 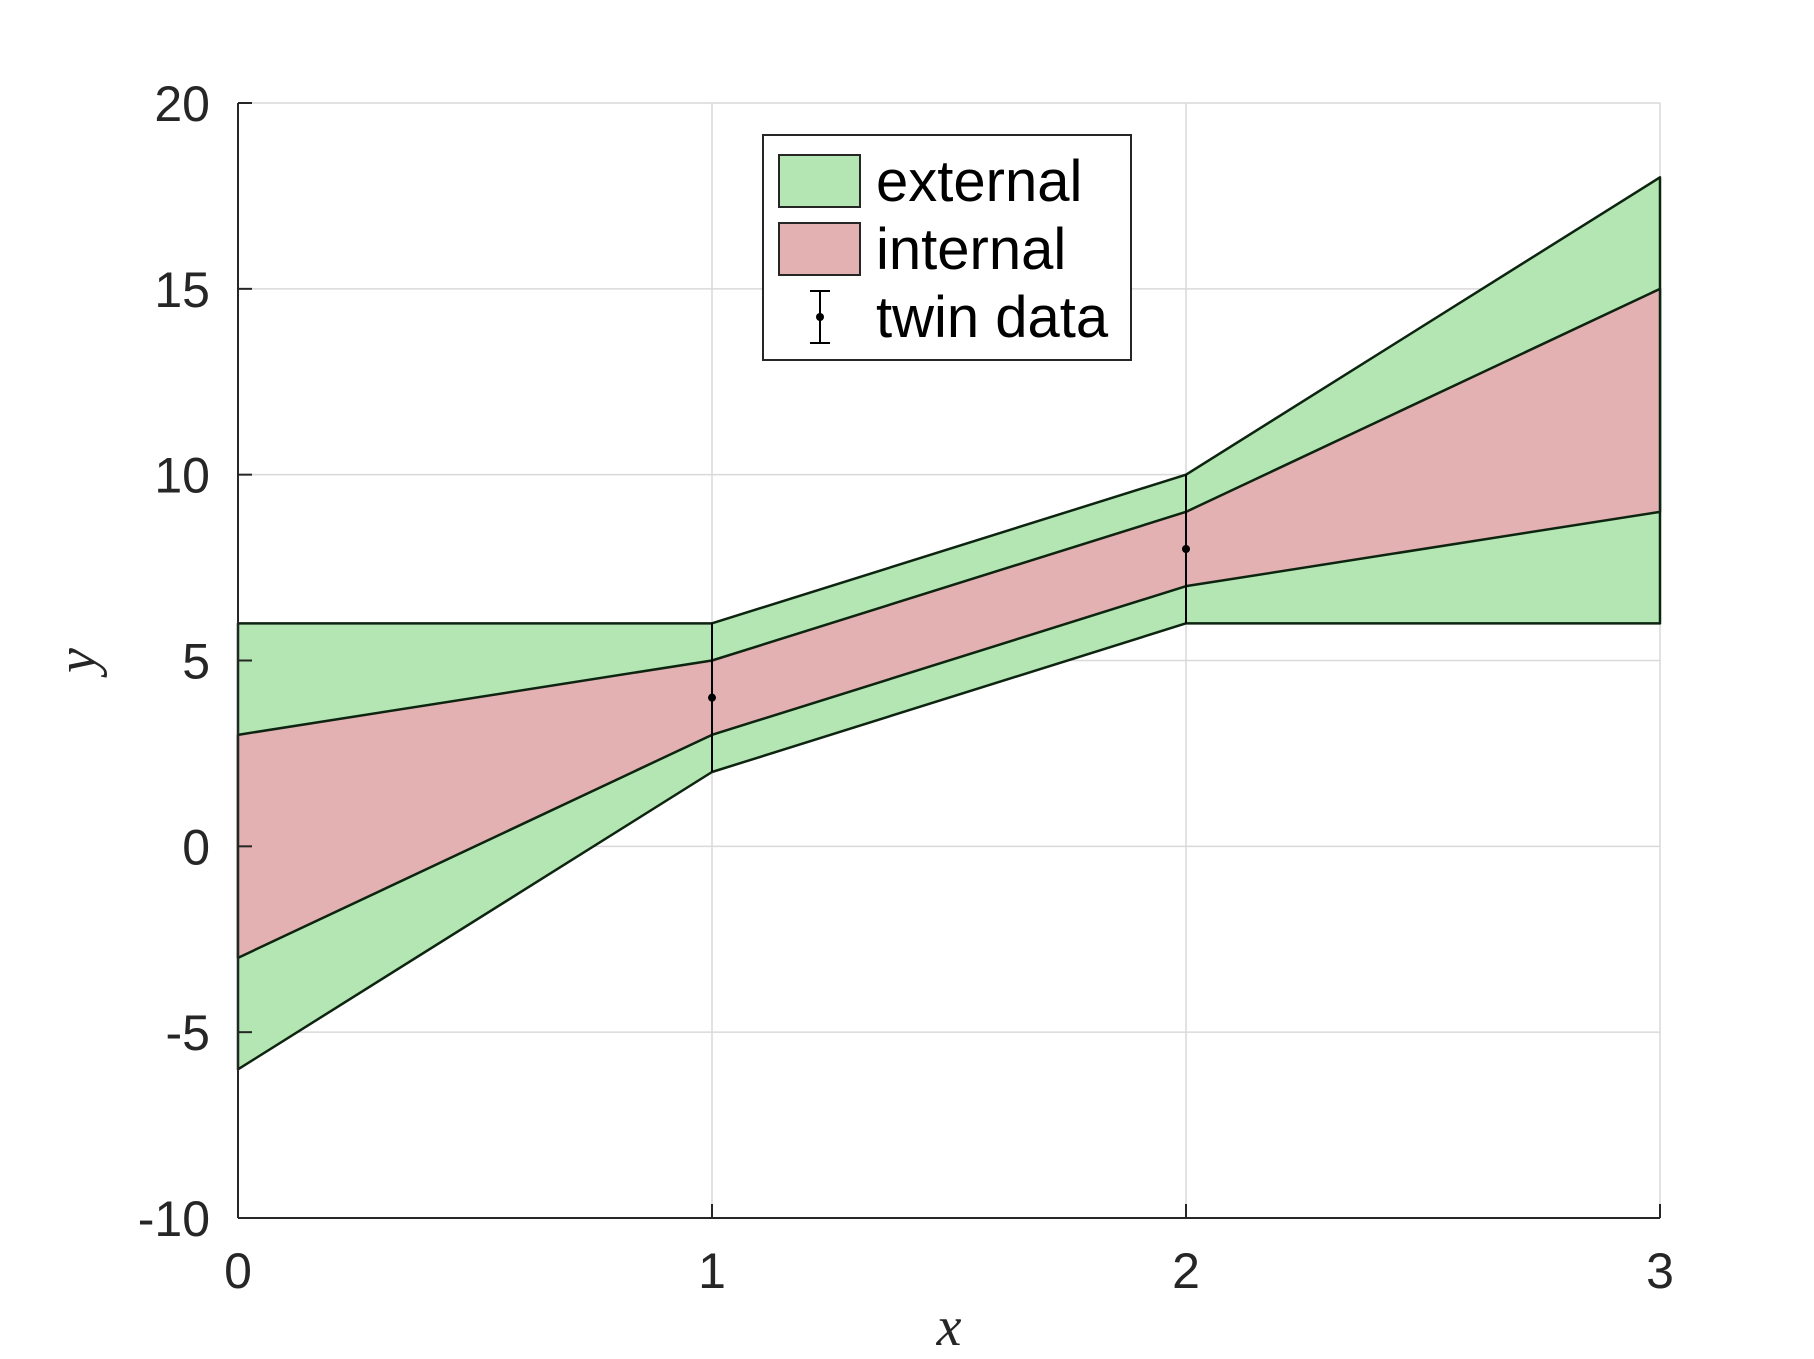 I want to click on x-tick-label: 2, so click(x=1186, y=1271).